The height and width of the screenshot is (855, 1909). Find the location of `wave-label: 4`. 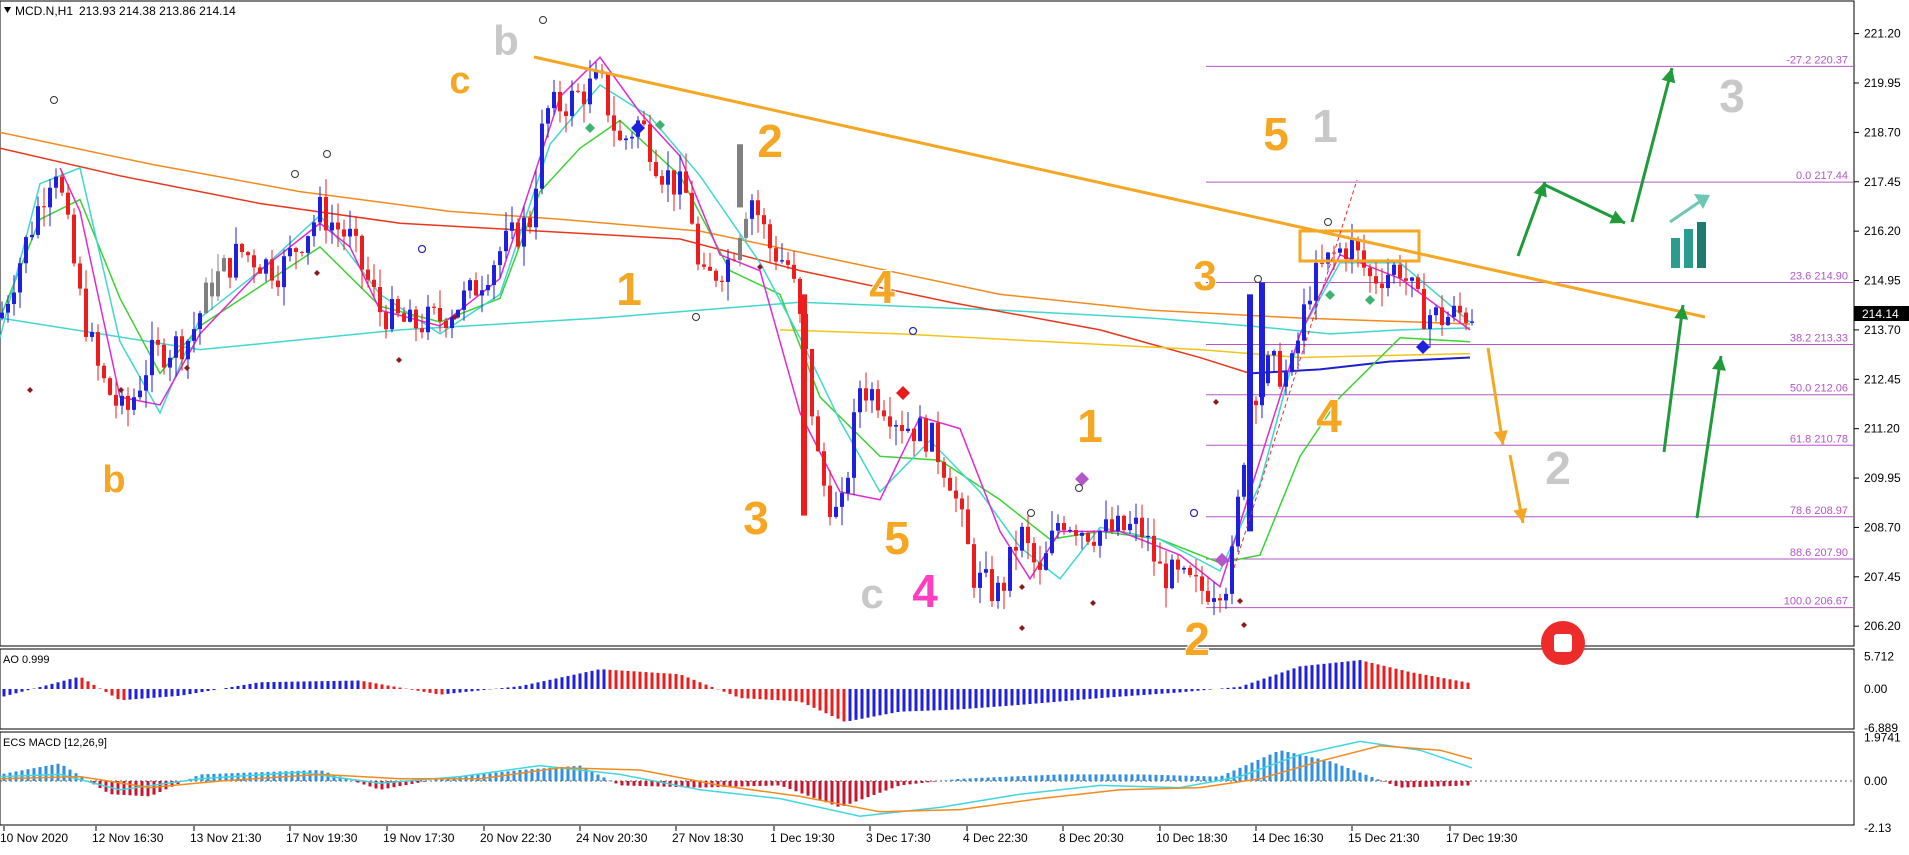

wave-label: 4 is located at coordinates (882, 287).